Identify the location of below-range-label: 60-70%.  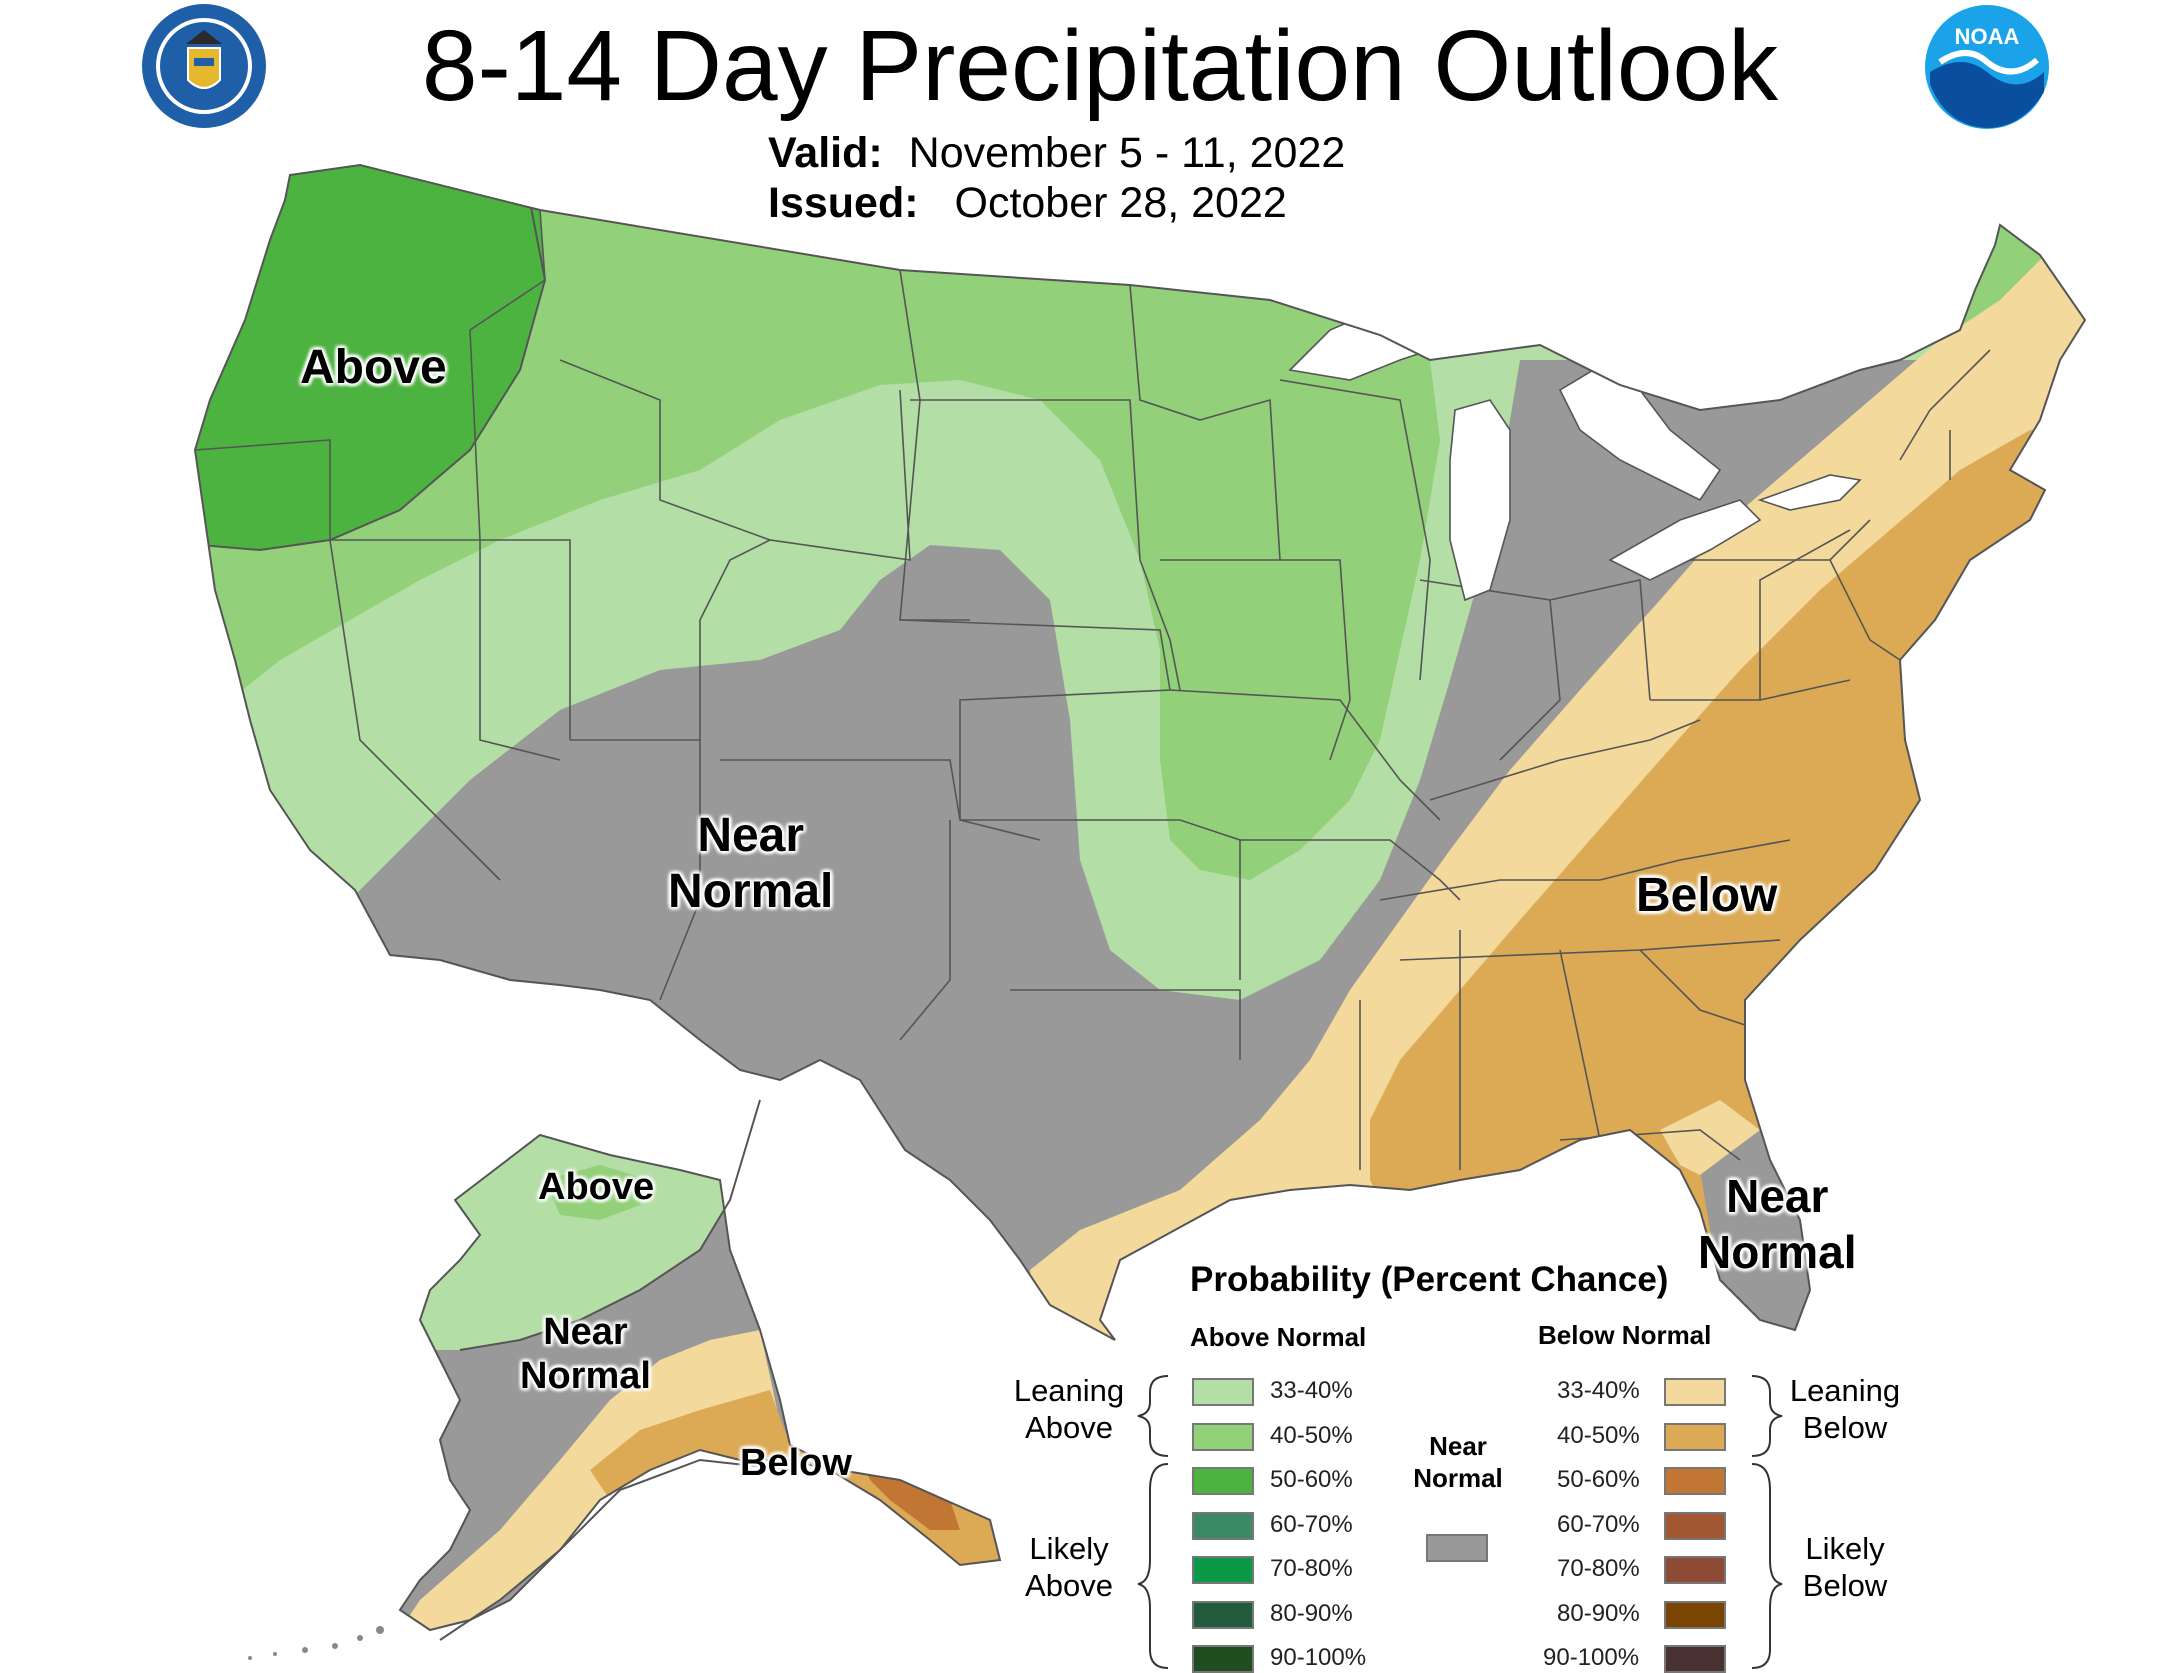
(1598, 1524).